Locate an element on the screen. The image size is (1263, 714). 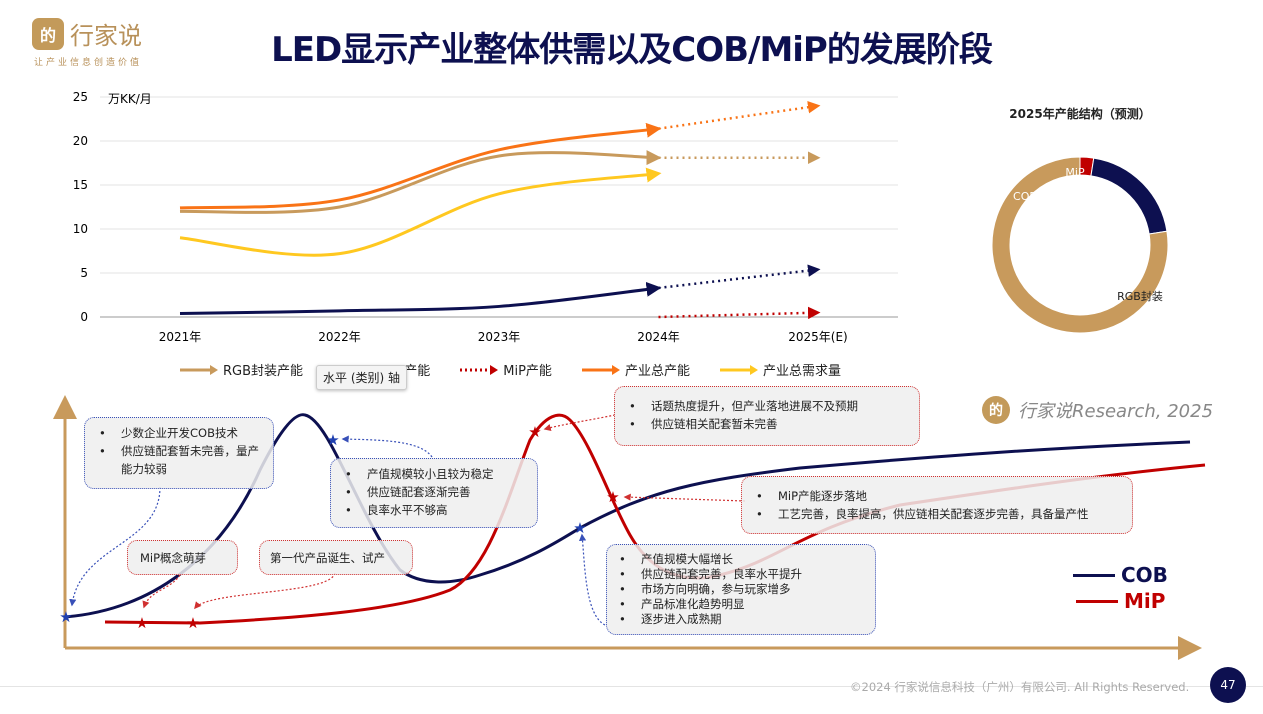
y-tick-label: 15 is located at coordinates (80, 185).